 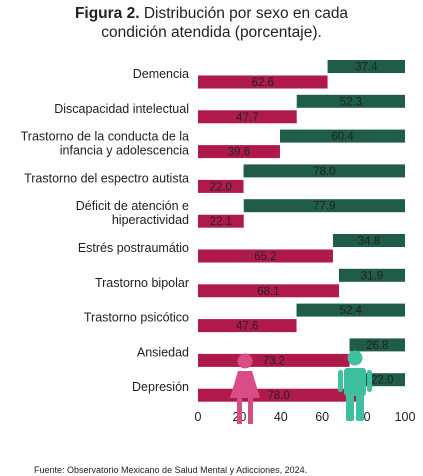 What do you see at coordinates (105, 137) in the screenshot?
I see `category-label: Trastorno de la conducta de la` at bounding box center [105, 137].